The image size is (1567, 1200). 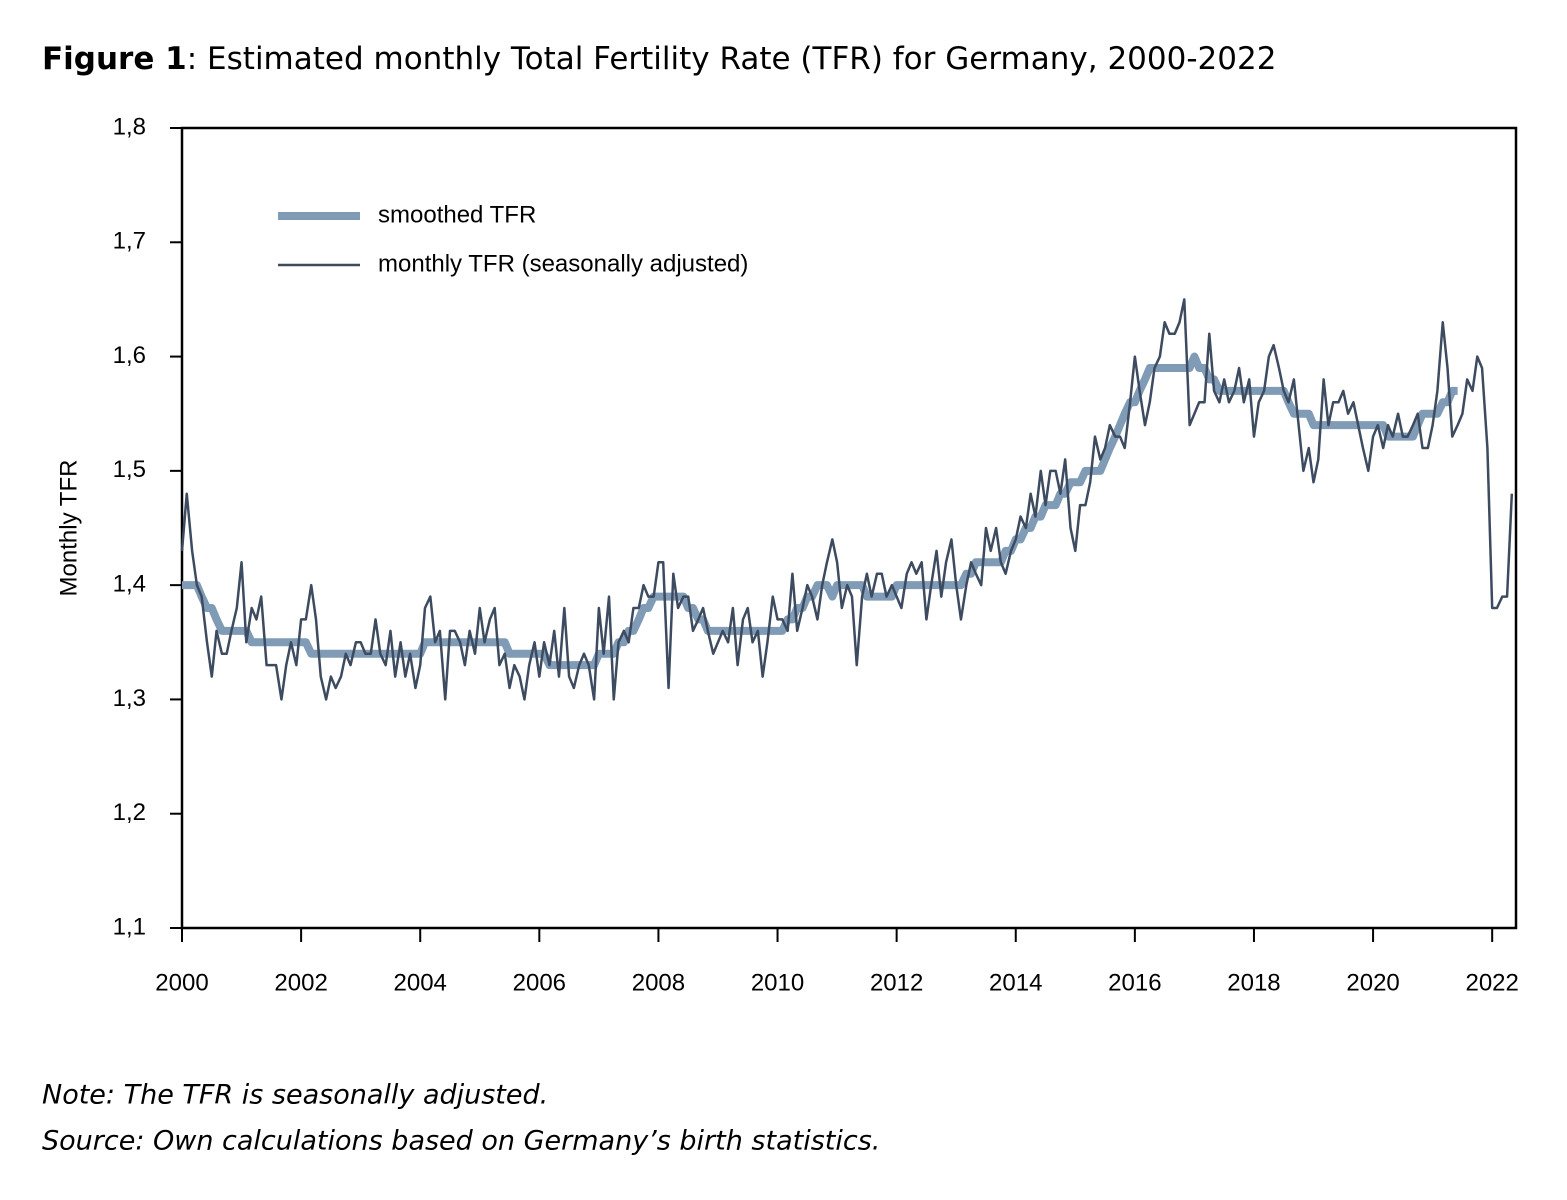 What do you see at coordinates (563, 263) in the screenshot?
I see `legend-label: monthly TFR (seasonally adjusted)` at bounding box center [563, 263].